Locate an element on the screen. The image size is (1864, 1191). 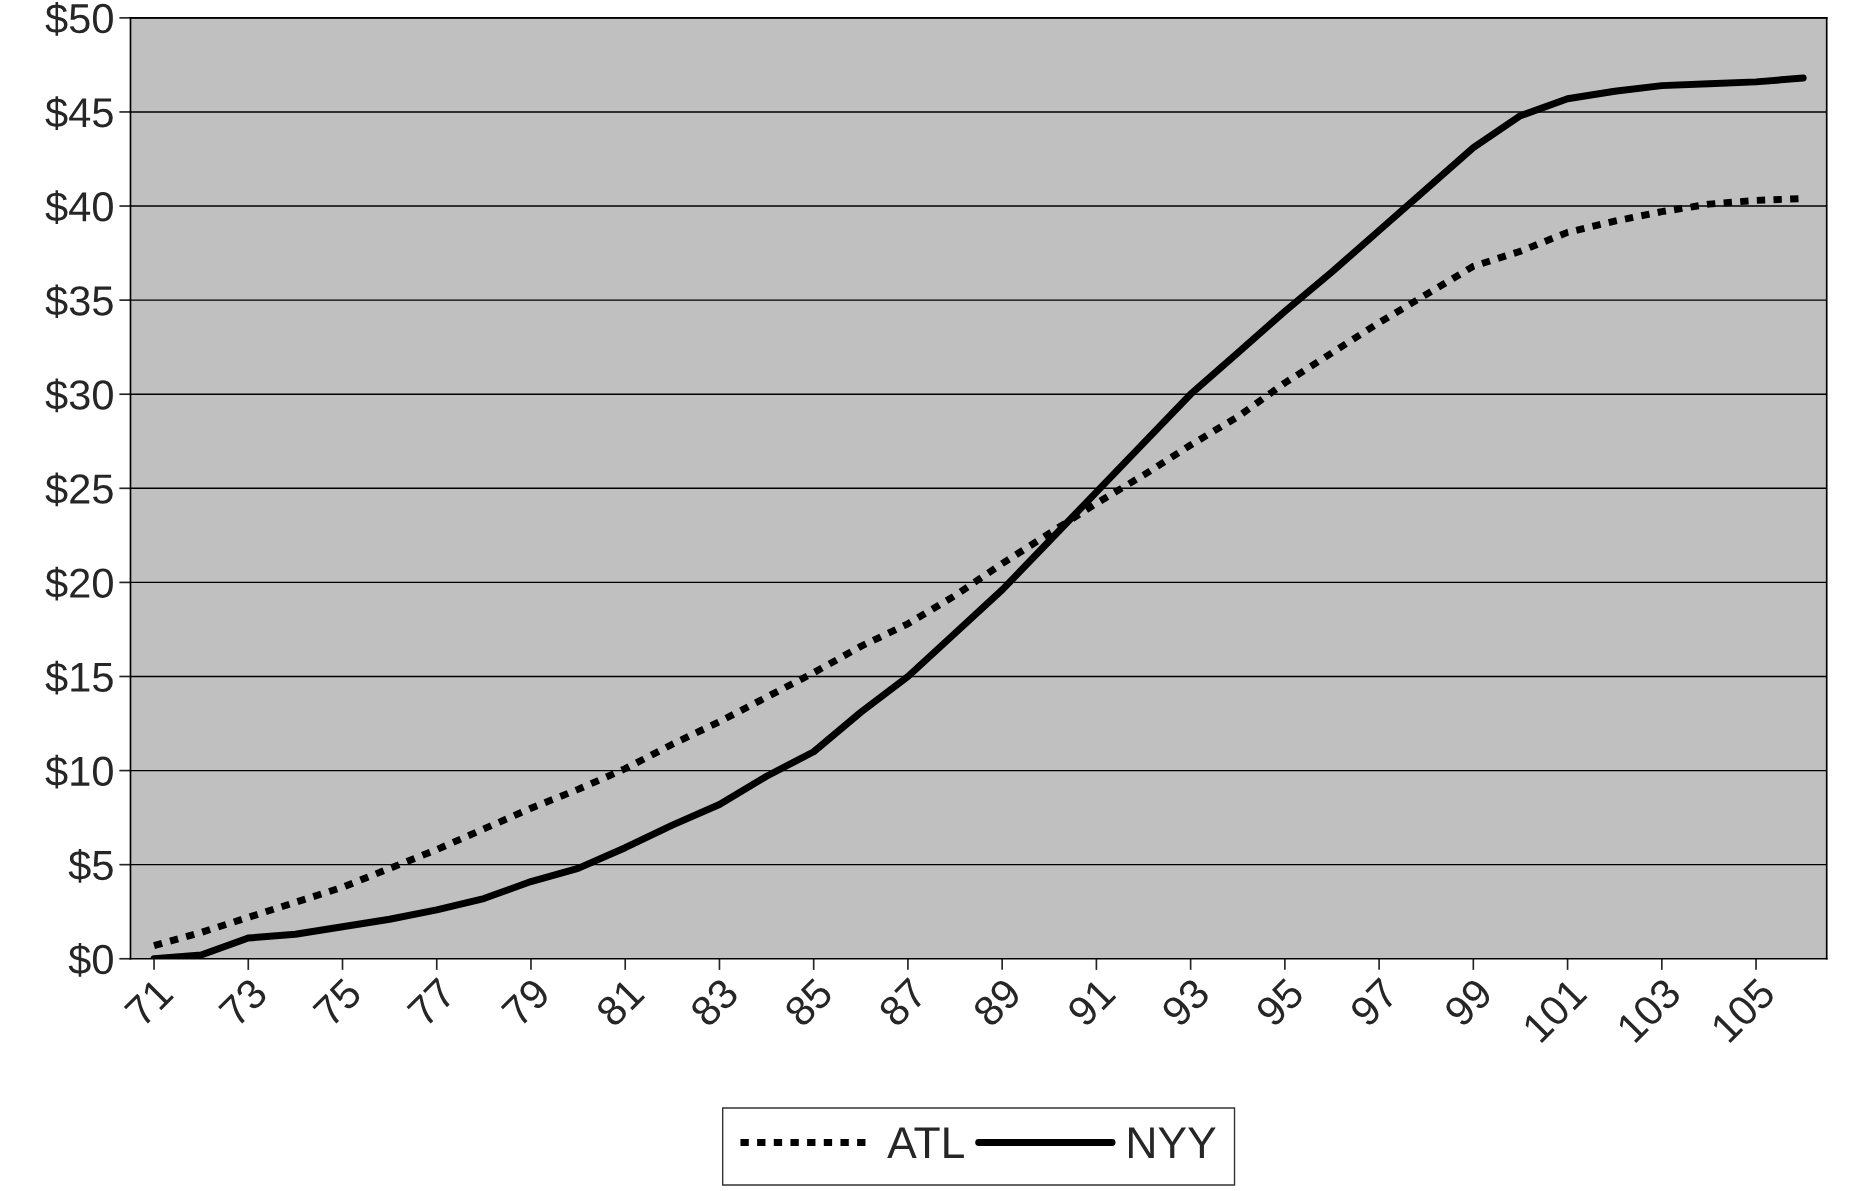
x-tick-label: 75 is located at coordinates (337, 1002).